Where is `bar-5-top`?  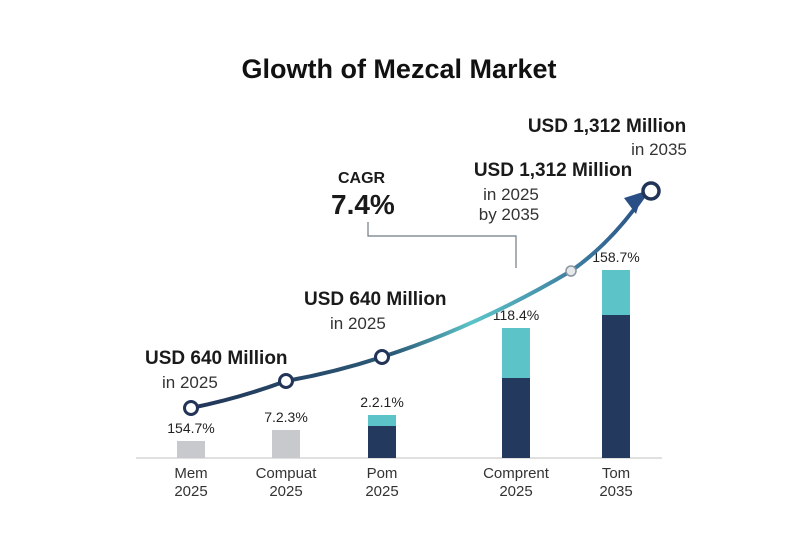 bar-5-top is located at coordinates (616, 292).